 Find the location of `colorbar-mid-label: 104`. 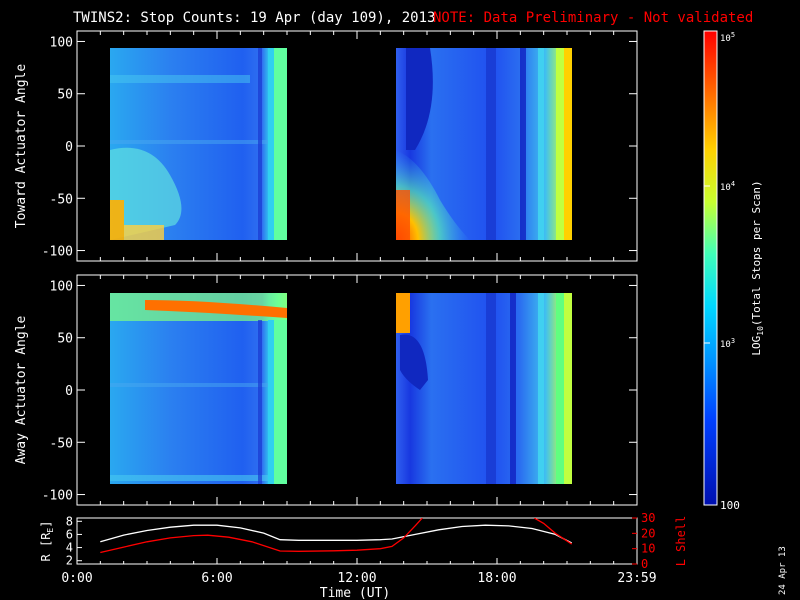

colorbar-mid-label: 104 is located at coordinates (727, 186).